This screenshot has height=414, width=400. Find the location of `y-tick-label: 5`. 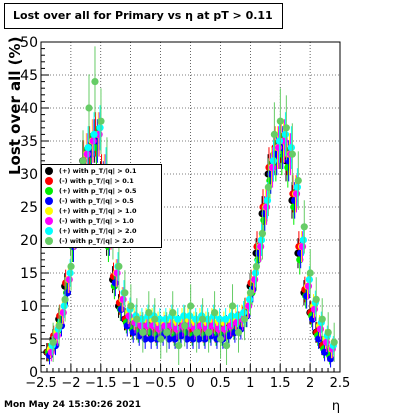

y-tick-label: 5 is located at coordinates (33, 340).